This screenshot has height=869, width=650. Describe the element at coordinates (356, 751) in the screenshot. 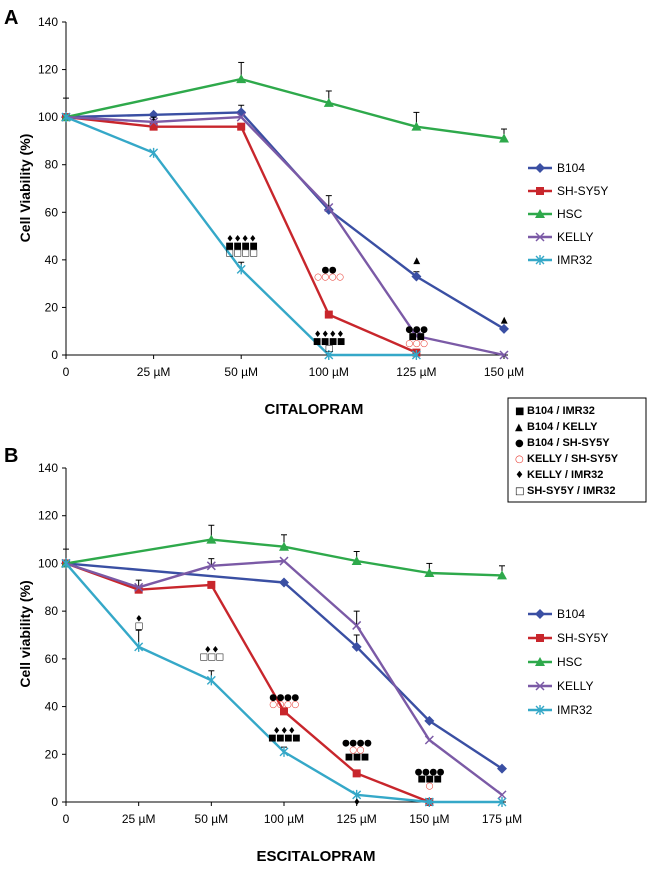

I see `significance-marks: ○○` at that location.